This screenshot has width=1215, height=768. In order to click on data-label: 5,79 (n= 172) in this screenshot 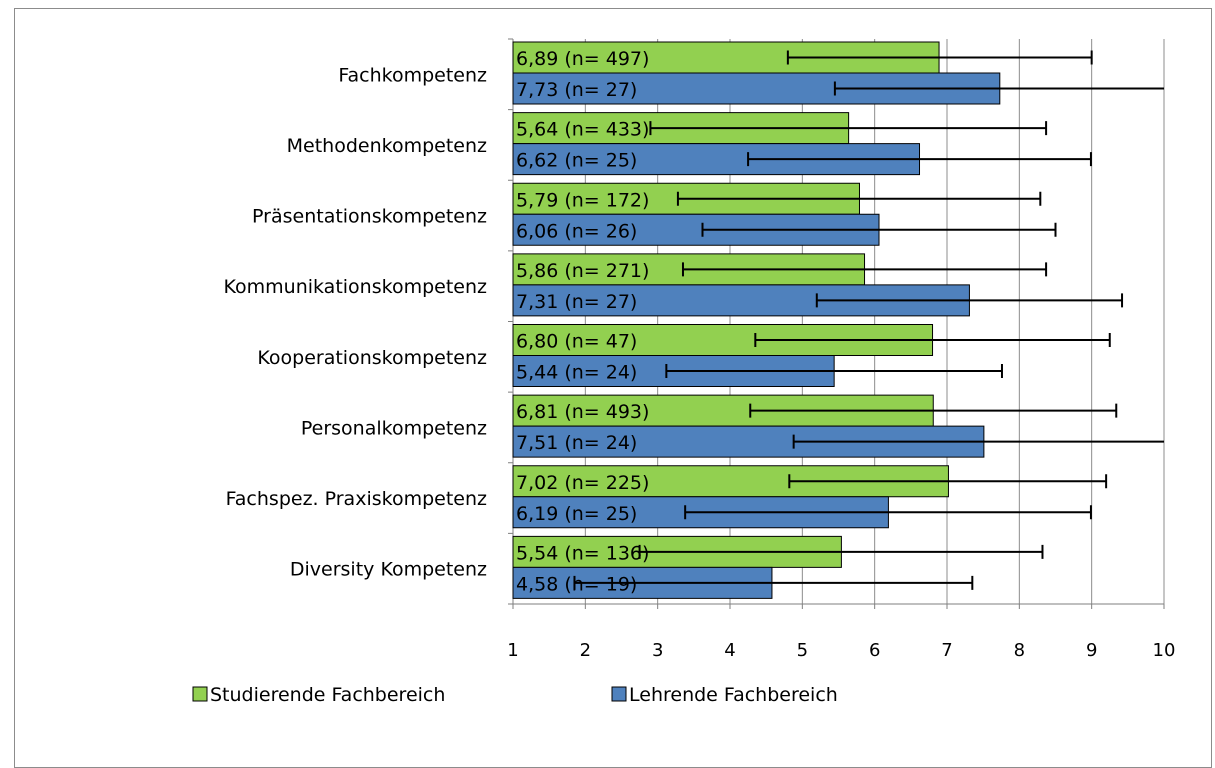, I will do `click(582, 200)`.